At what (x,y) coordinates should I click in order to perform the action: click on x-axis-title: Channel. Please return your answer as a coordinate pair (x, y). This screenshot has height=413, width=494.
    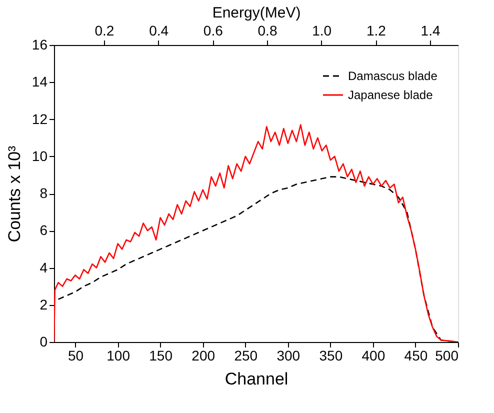
    Looking at the image, I should click on (256, 379).